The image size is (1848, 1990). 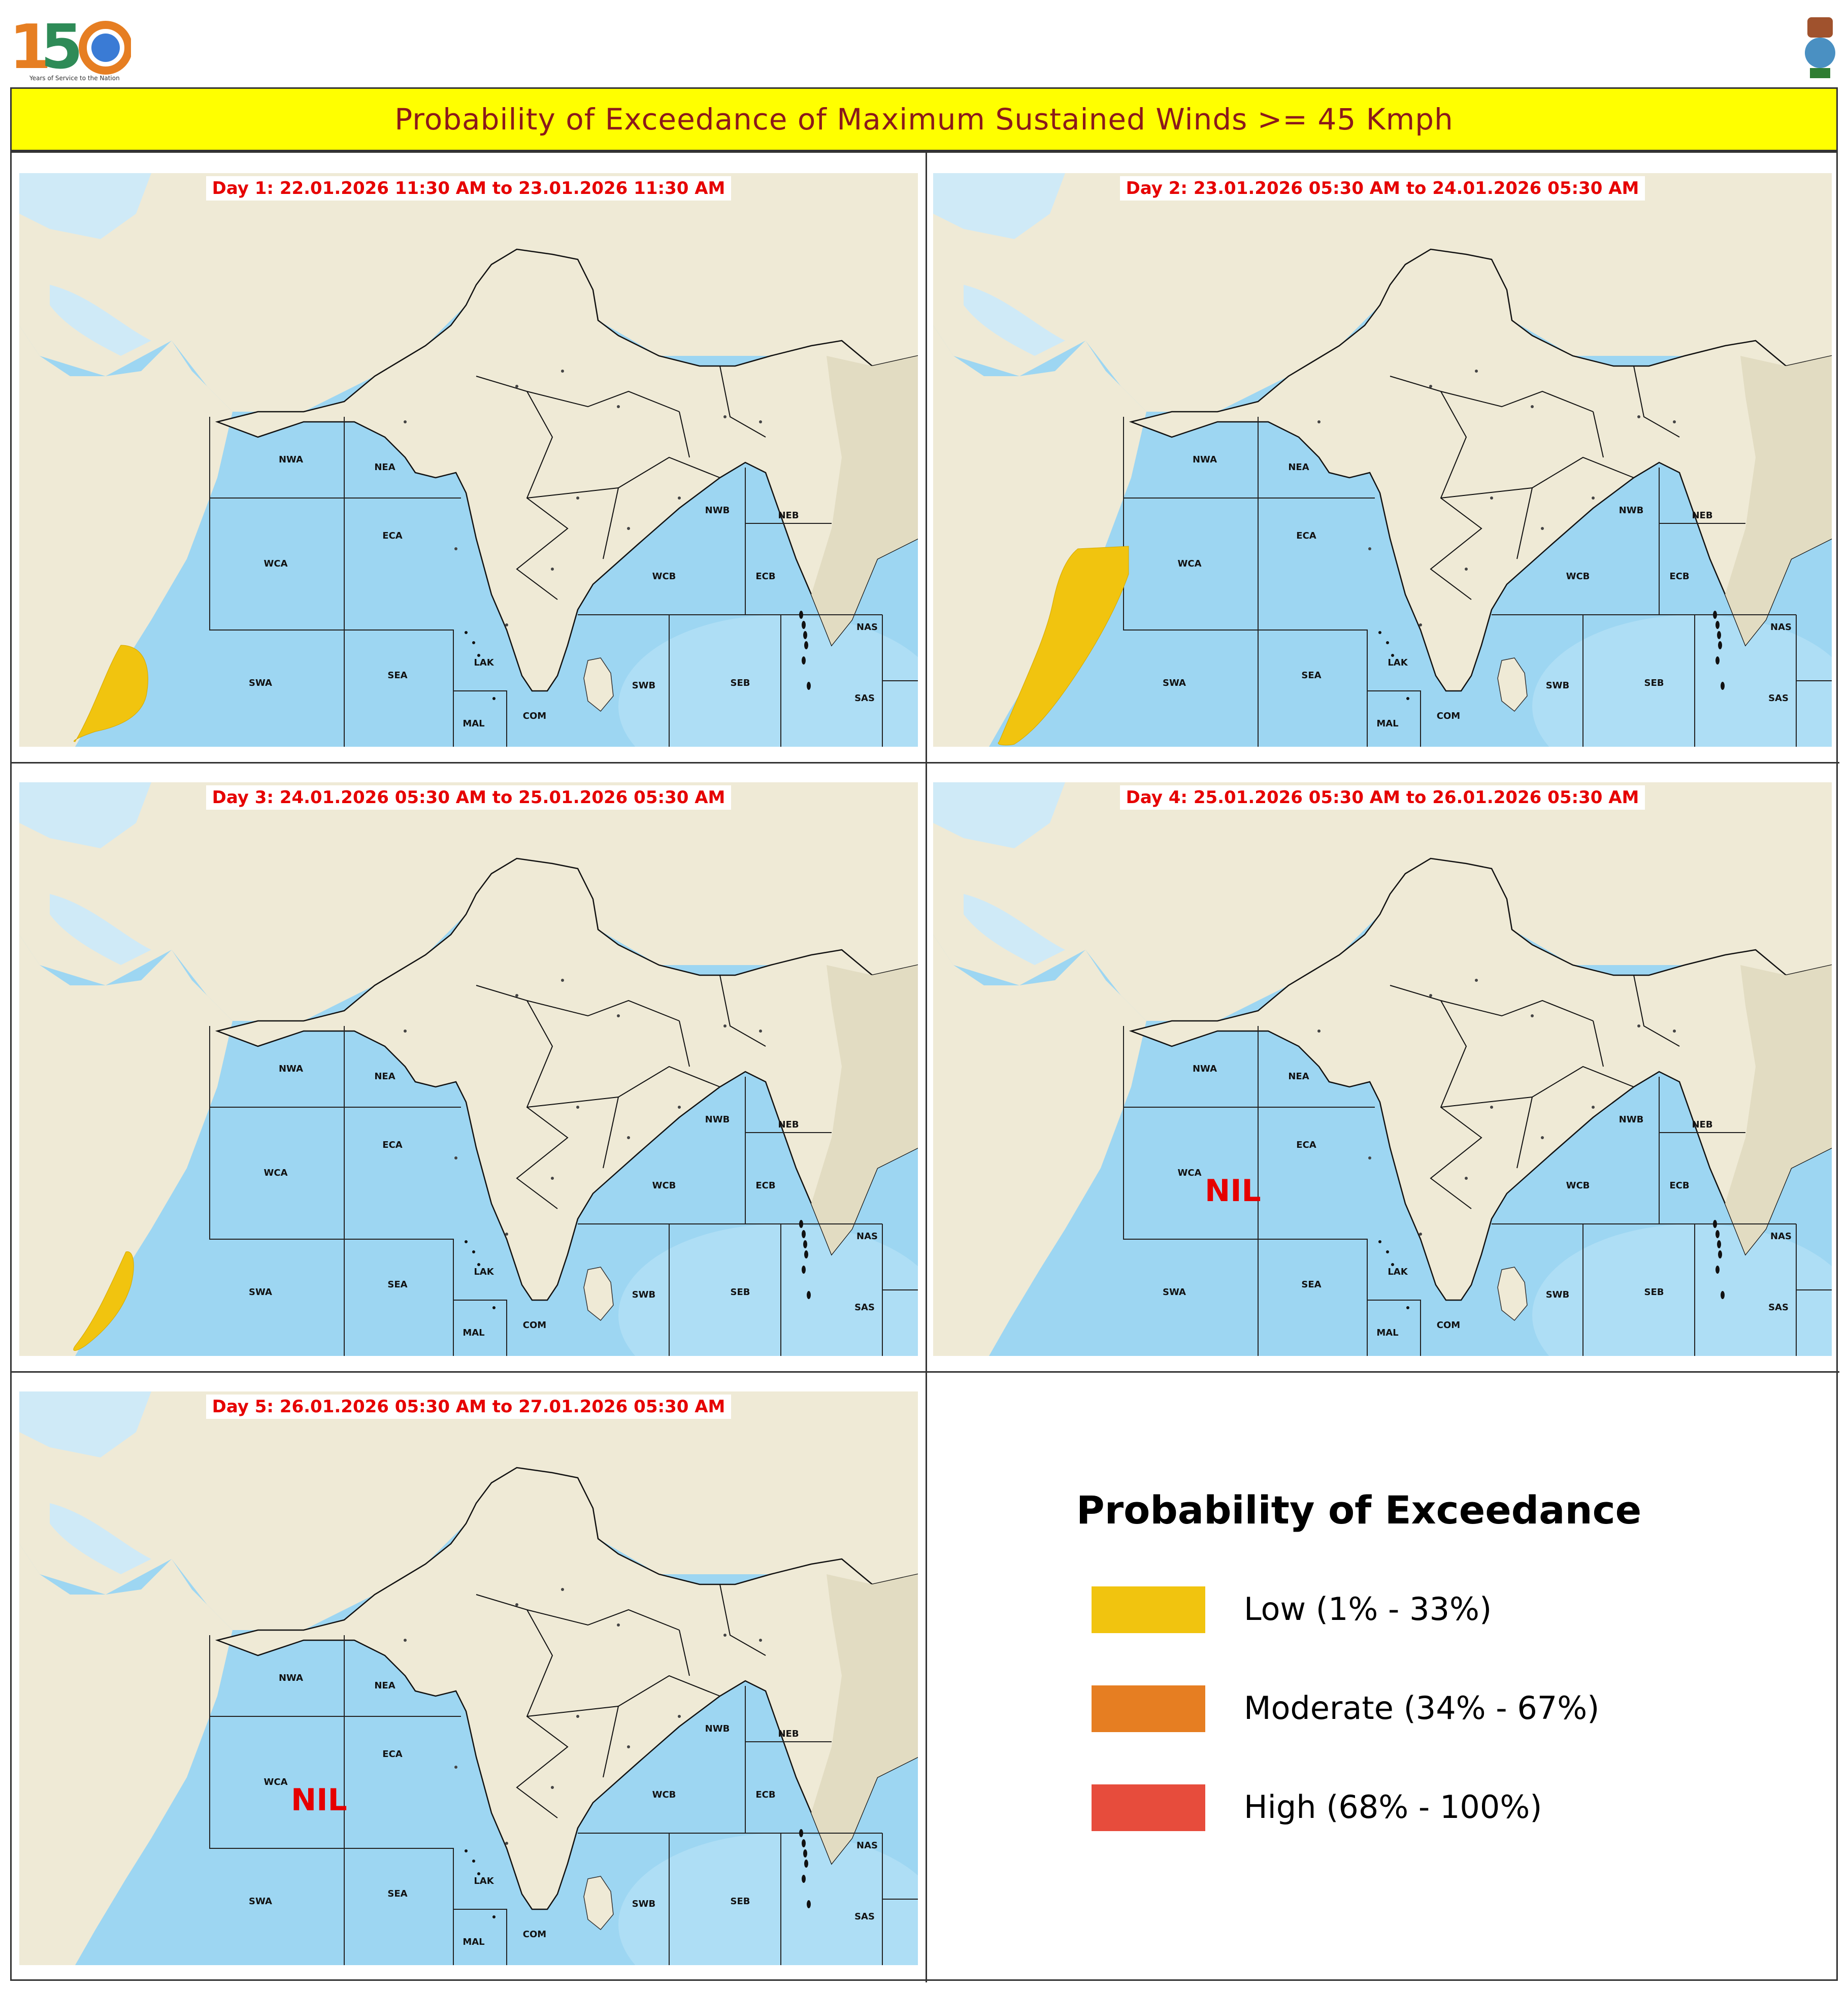 I want to click on legend-label-low: Low (1% - 33%), so click(x=1368, y=1609).